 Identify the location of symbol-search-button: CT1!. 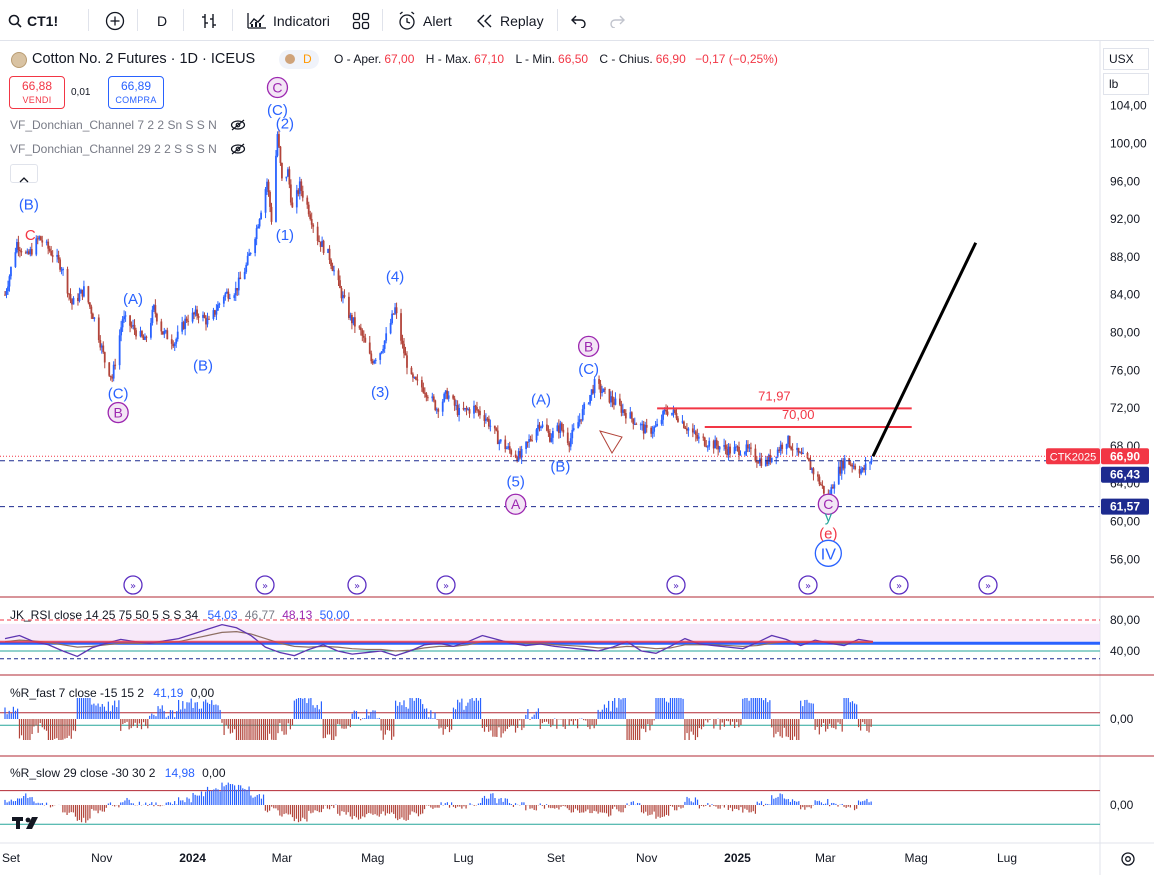
(33, 20).